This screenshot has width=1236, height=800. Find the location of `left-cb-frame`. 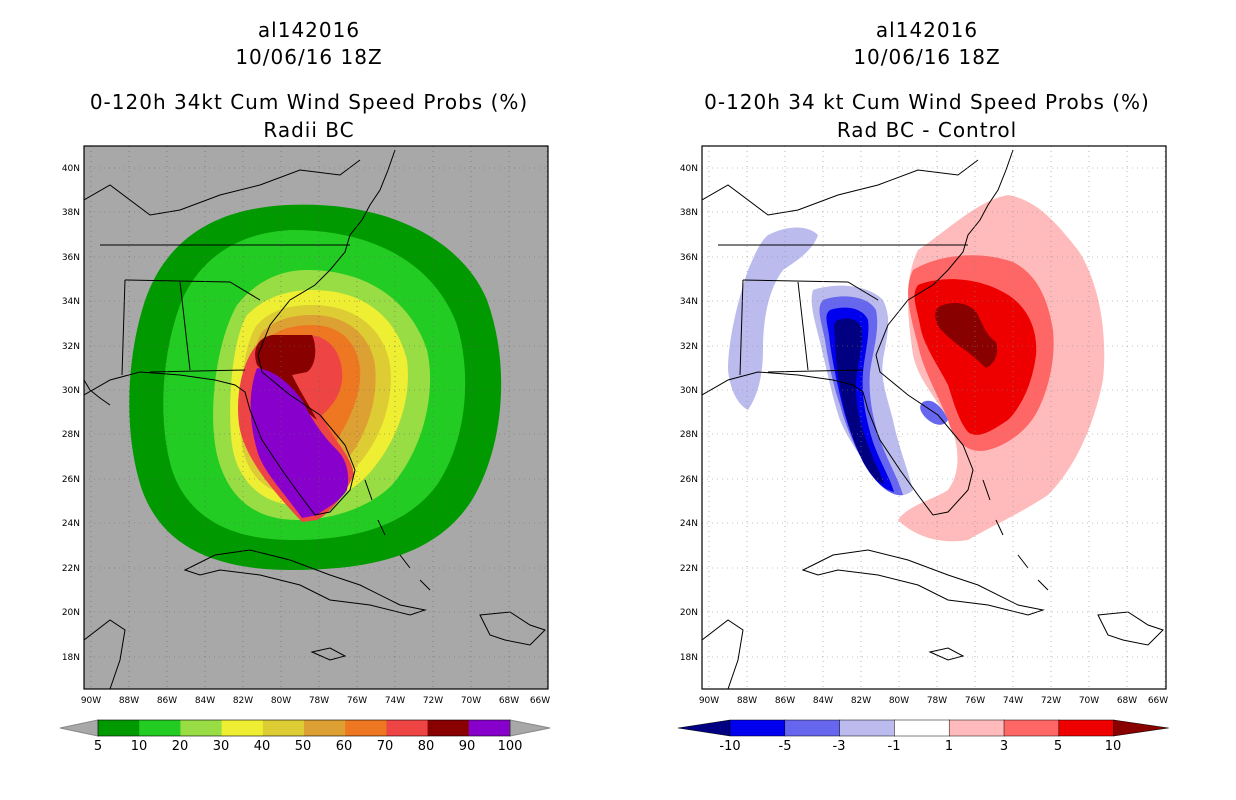

left-cb-frame is located at coordinates (304, 728).